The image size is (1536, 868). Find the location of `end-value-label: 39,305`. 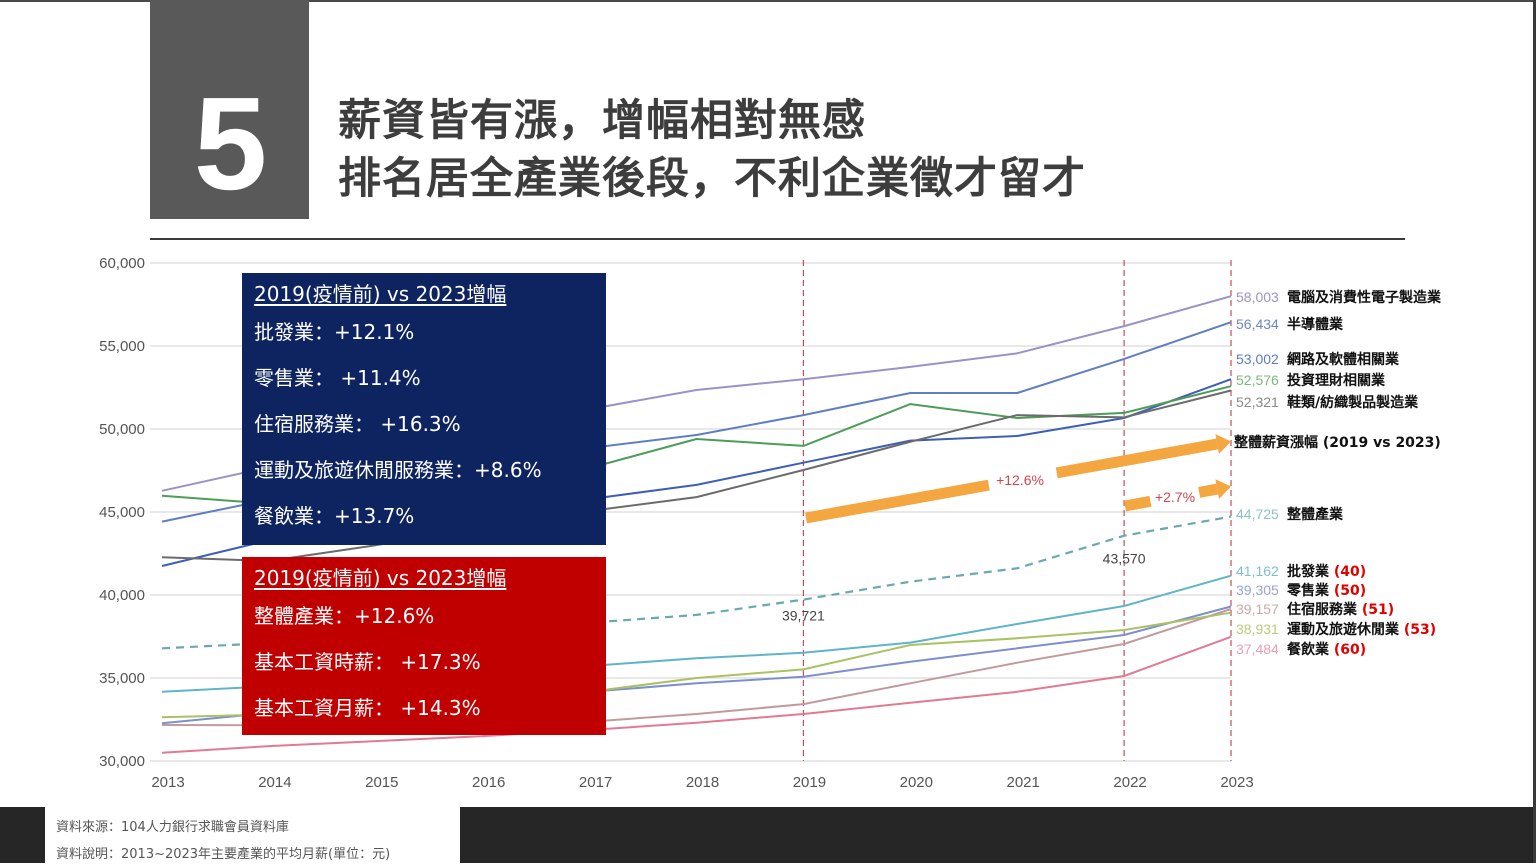

end-value-label: 39,305 is located at coordinates (1257, 590).